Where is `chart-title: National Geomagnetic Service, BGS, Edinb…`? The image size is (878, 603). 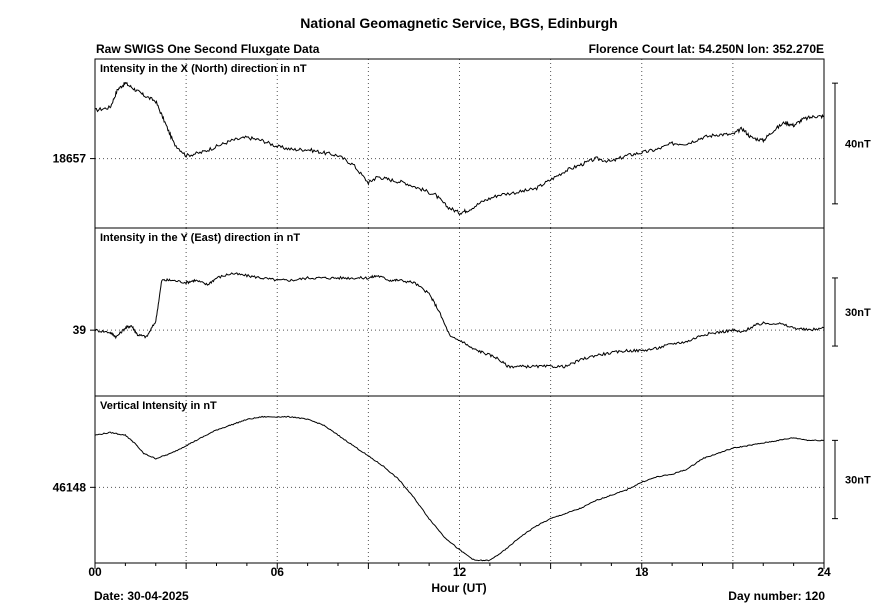 chart-title: National Geomagnetic Service, BGS, Edinb… is located at coordinates (458, 23).